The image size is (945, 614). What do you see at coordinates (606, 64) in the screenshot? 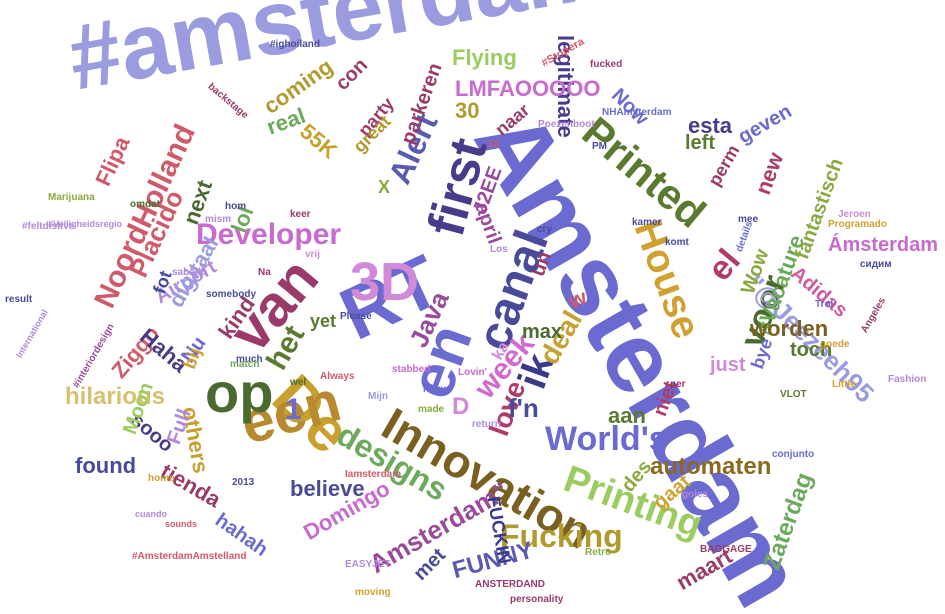
I see `word: fucked` at bounding box center [606, 64].